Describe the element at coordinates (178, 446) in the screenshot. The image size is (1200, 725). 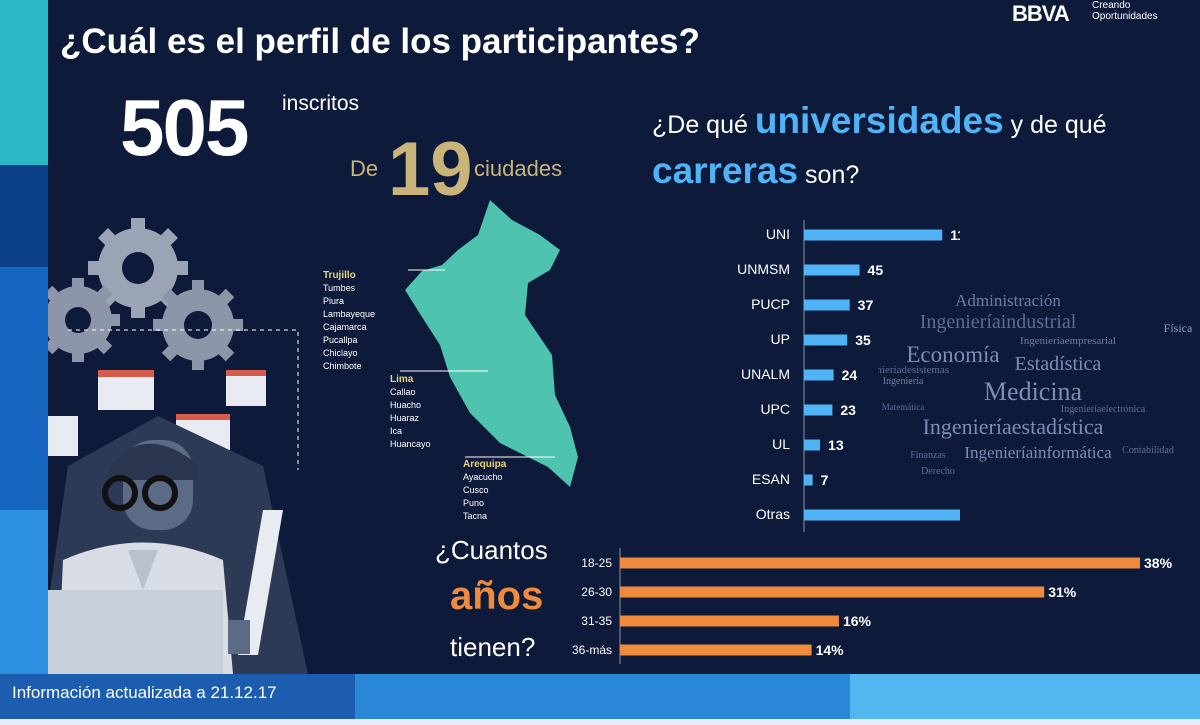
I see `person-illustration` at that location.